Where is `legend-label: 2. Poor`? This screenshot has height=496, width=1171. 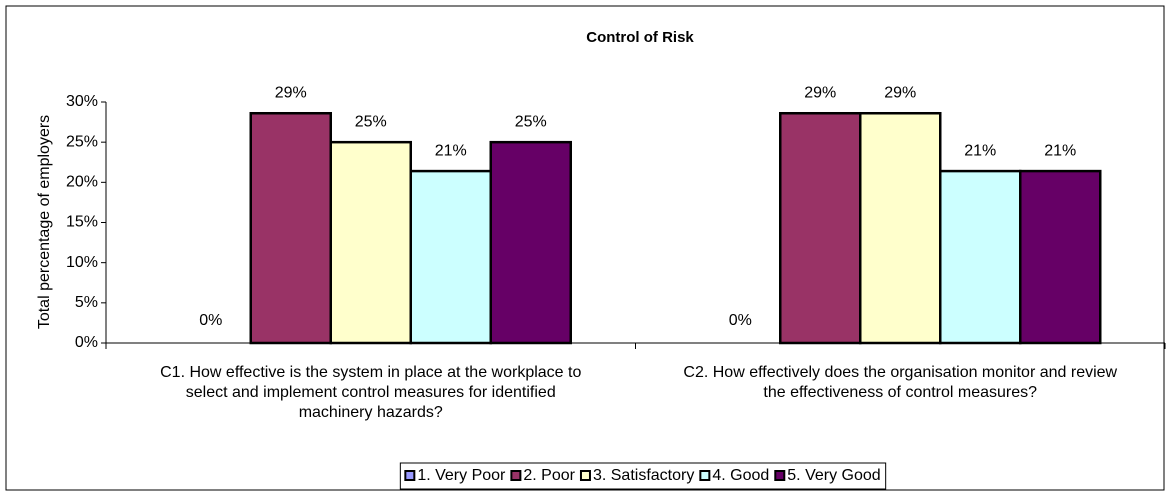 legend-label: 2. Poor is located at coordinates (549, 475).